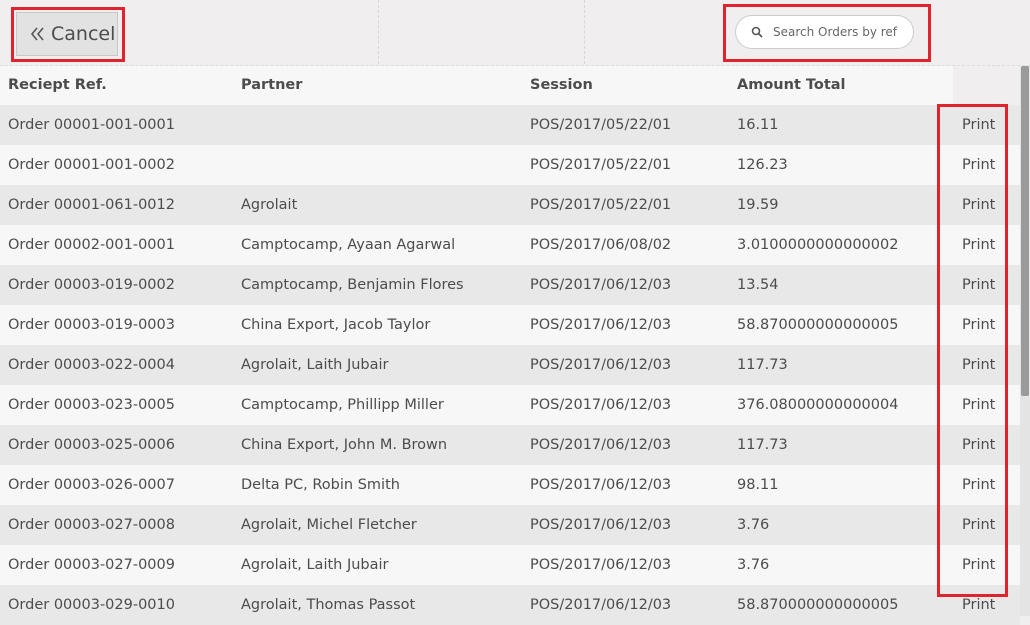 Image resolution: width=1030 pixels, height=625 pixels. What do you see at coordinates (476, 85) in the screenshot?
I see `header-row: Reciept Ref. Partner Session Amount Total` at bounding box center [476, 85].